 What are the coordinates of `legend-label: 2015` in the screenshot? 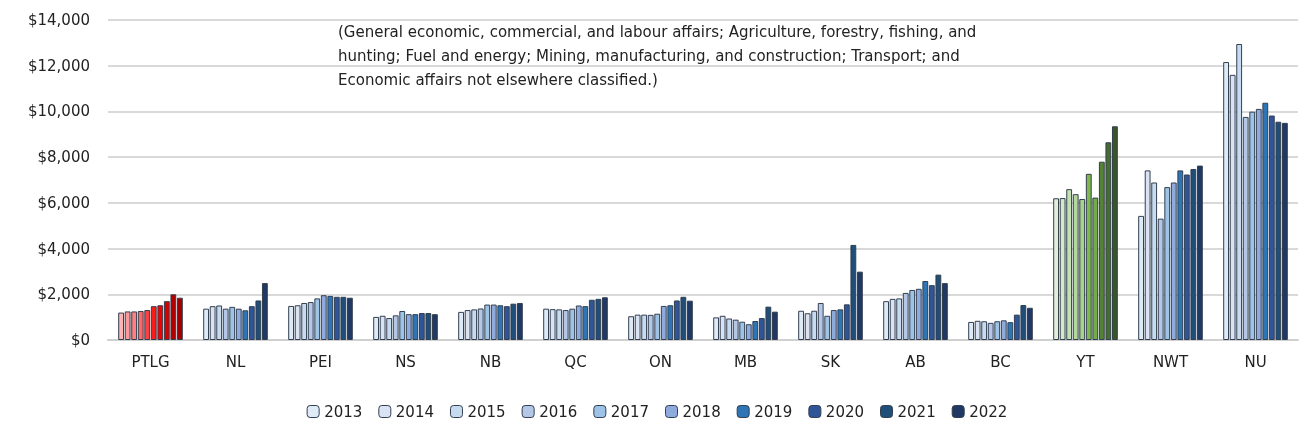 It's located at (486, 411).